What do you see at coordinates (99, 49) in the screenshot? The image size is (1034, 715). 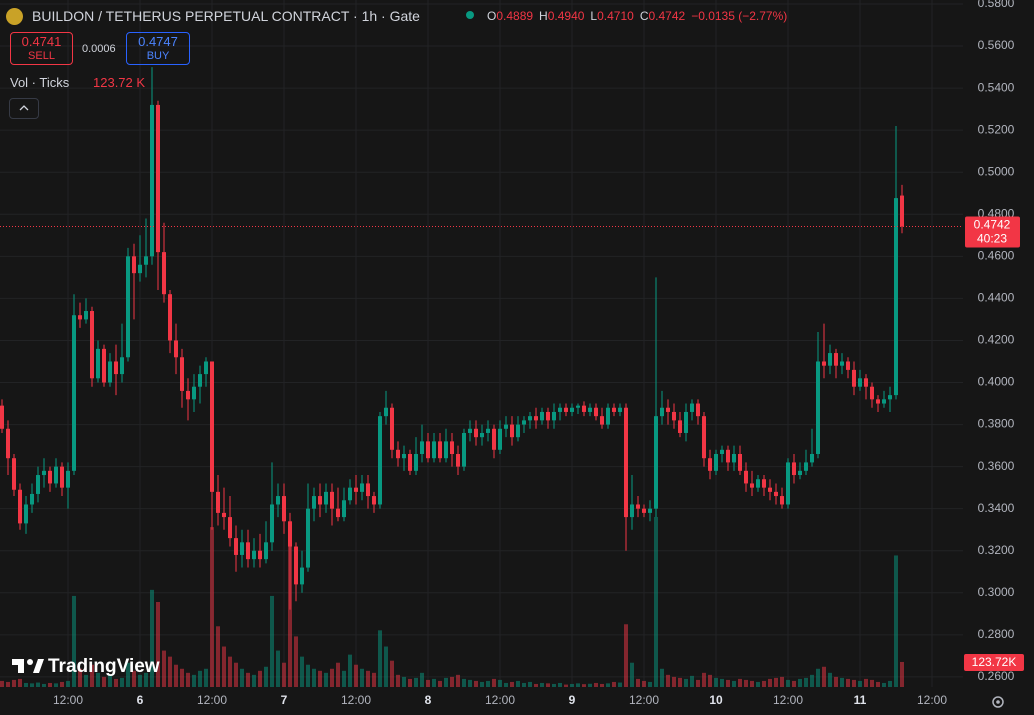 I see `spread: 0.0006` at bounding box center [99, 49].